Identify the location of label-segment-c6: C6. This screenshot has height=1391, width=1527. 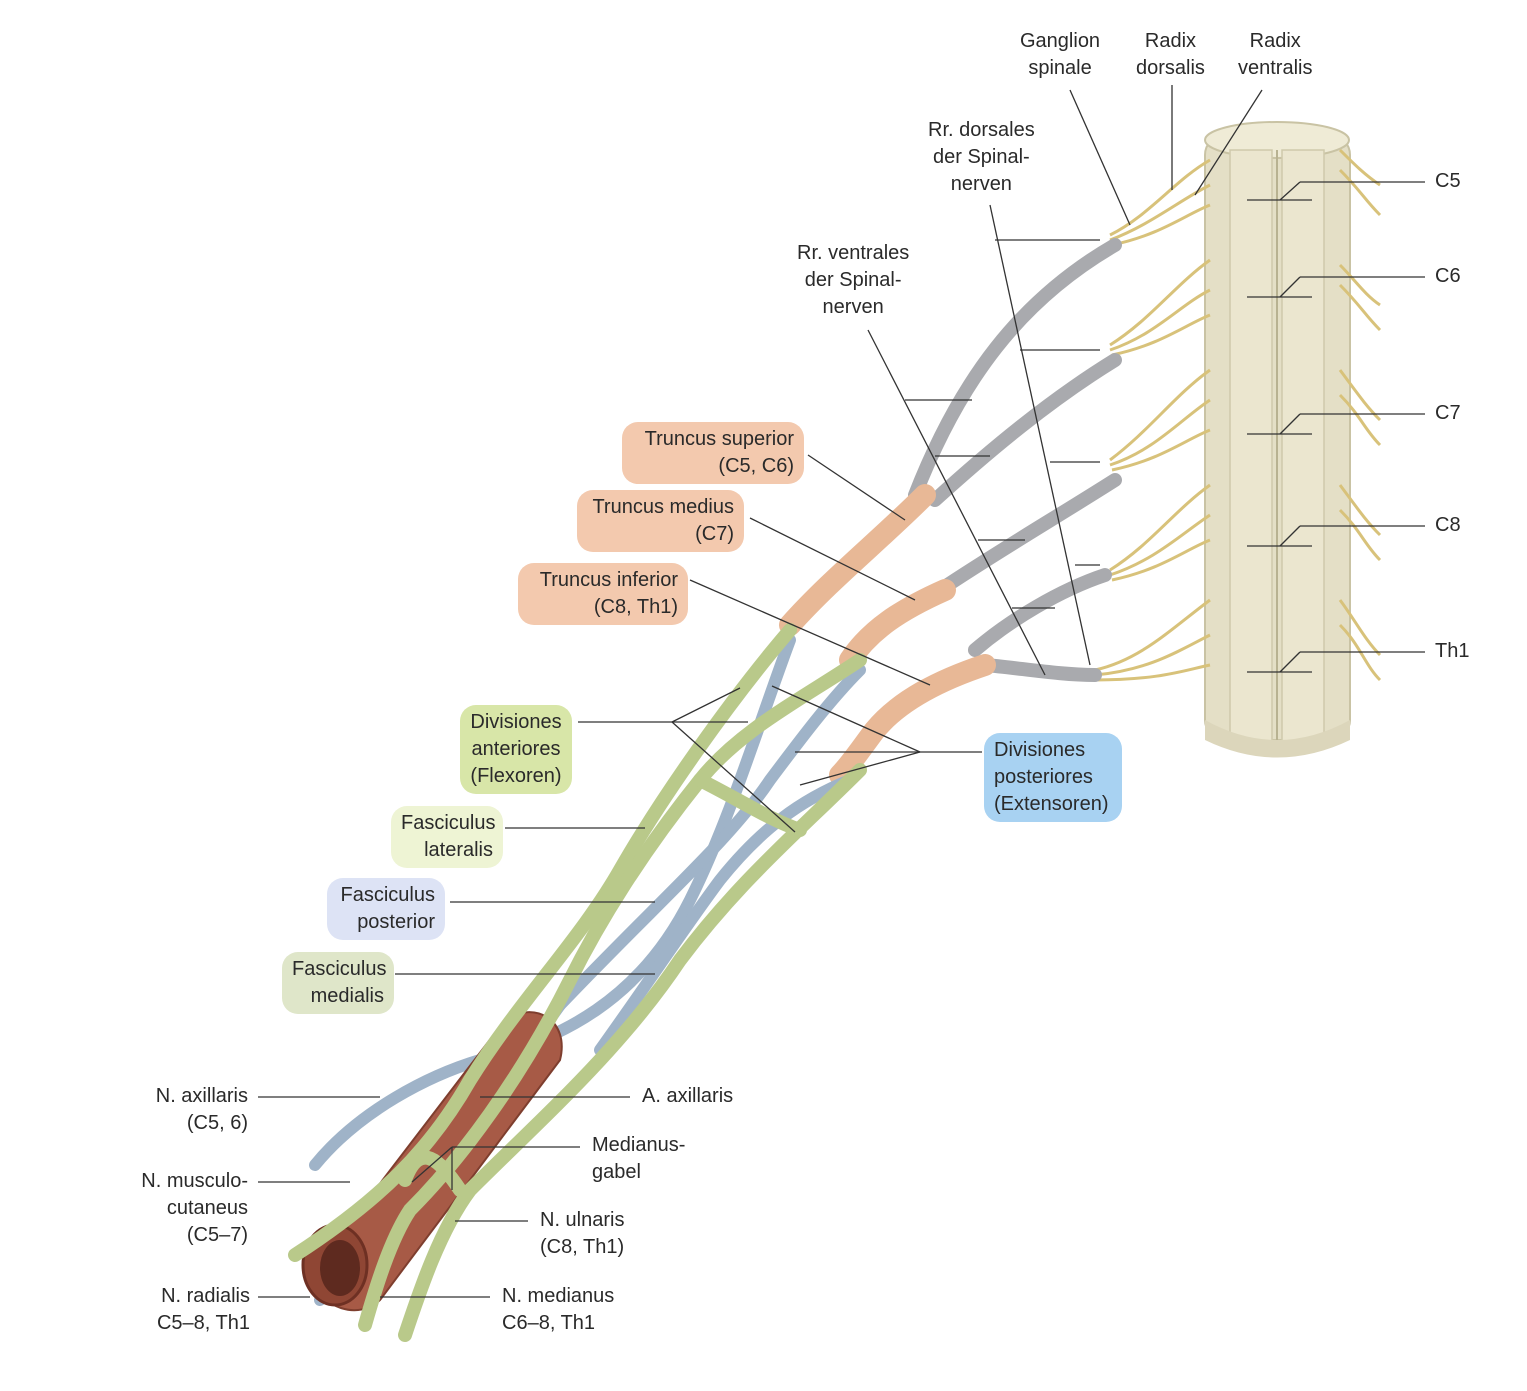
(1448, 276).